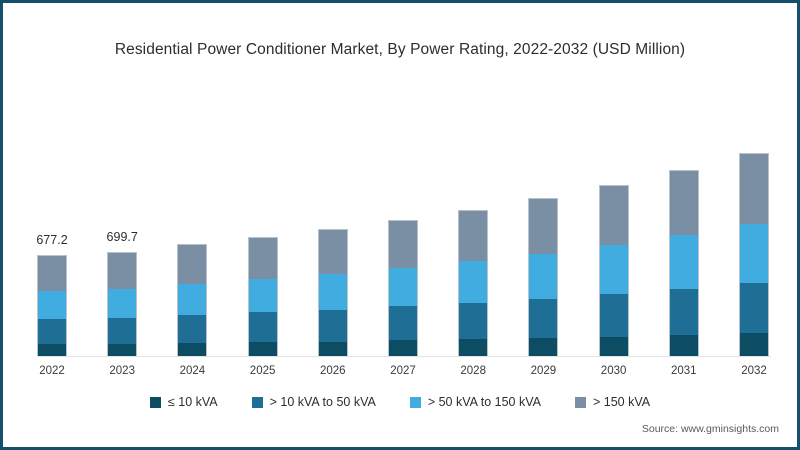 Image resolution: width=800 pixels, height=450 pixels. I want to click on bar-segment-2026-s3, so click(332, 252).